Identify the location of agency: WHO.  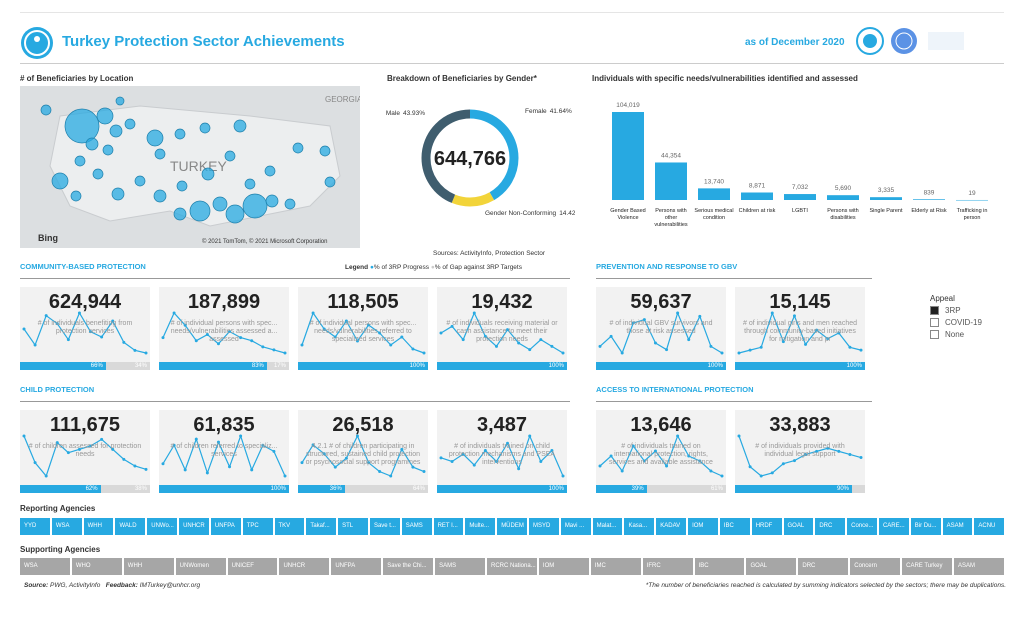
(96, 566).